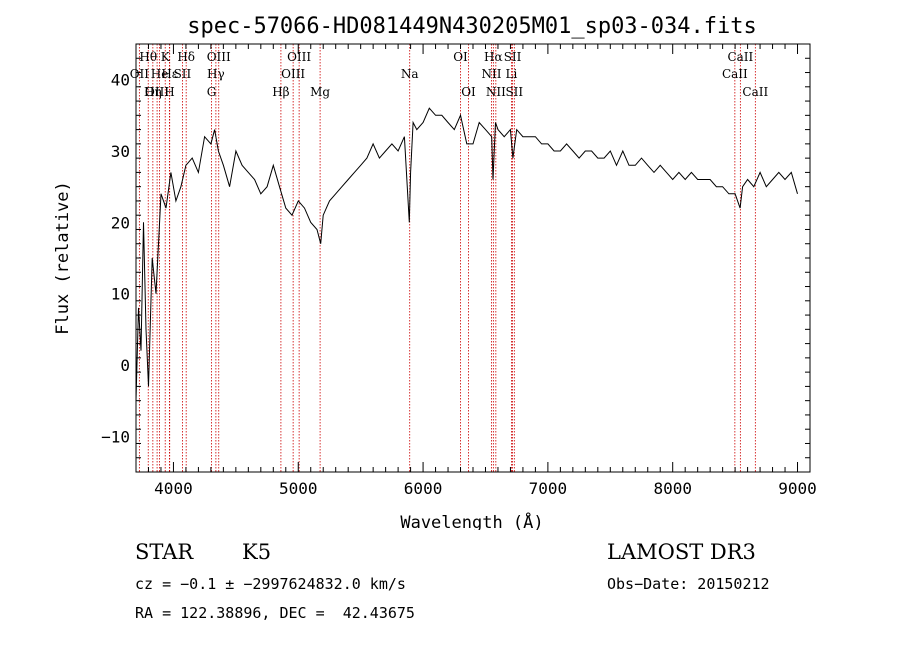 The height and width of the screenshot is (649, 900). I want to click on line-label-4: Hη, so click(153, 92).